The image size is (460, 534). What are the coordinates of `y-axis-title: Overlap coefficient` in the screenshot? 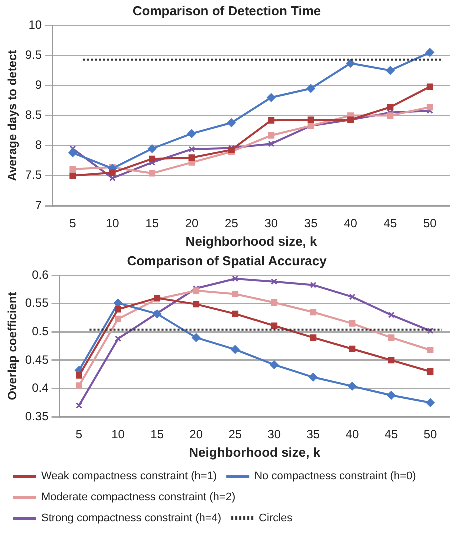 It's located at (13, 346).